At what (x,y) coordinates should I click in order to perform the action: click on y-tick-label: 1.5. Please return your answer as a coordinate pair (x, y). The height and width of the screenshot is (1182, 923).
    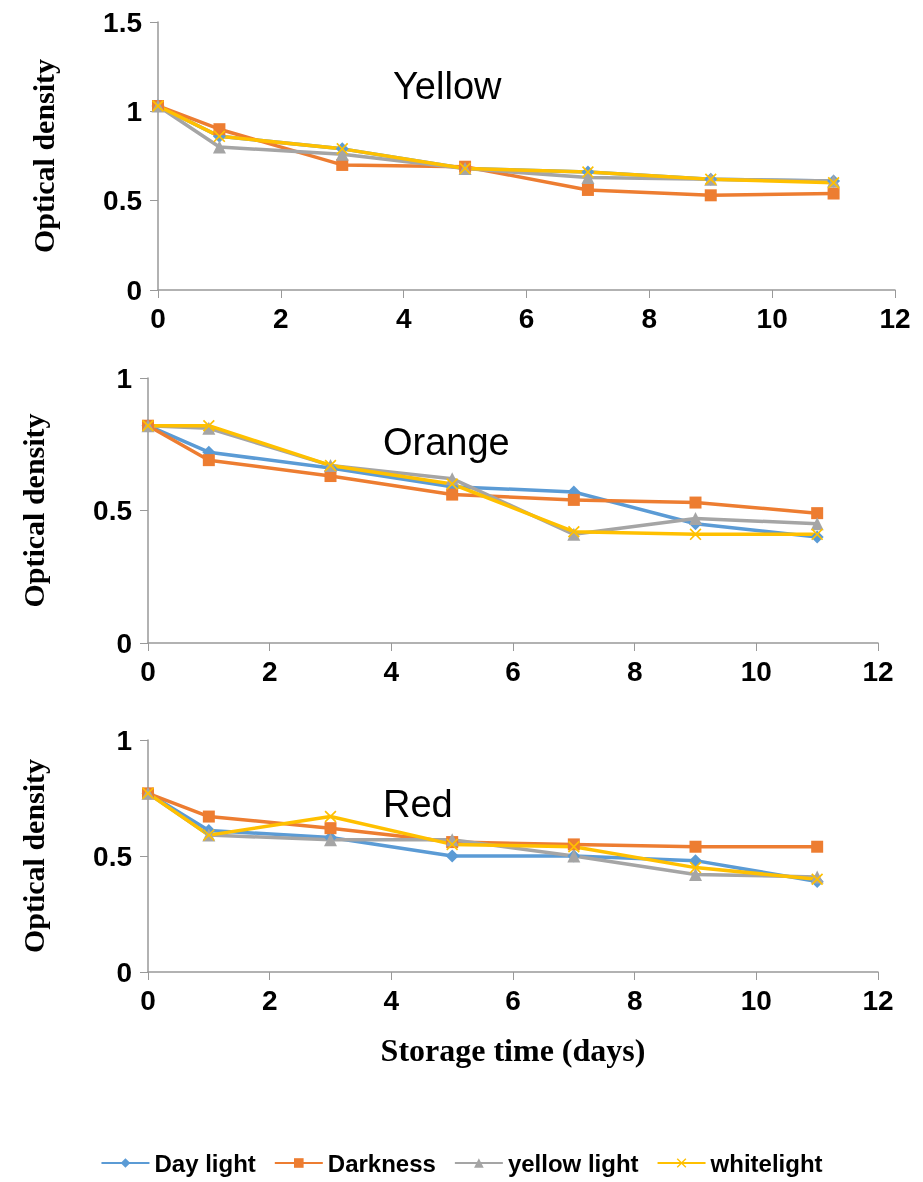
    Looking at the image, I should click on (122, 22).